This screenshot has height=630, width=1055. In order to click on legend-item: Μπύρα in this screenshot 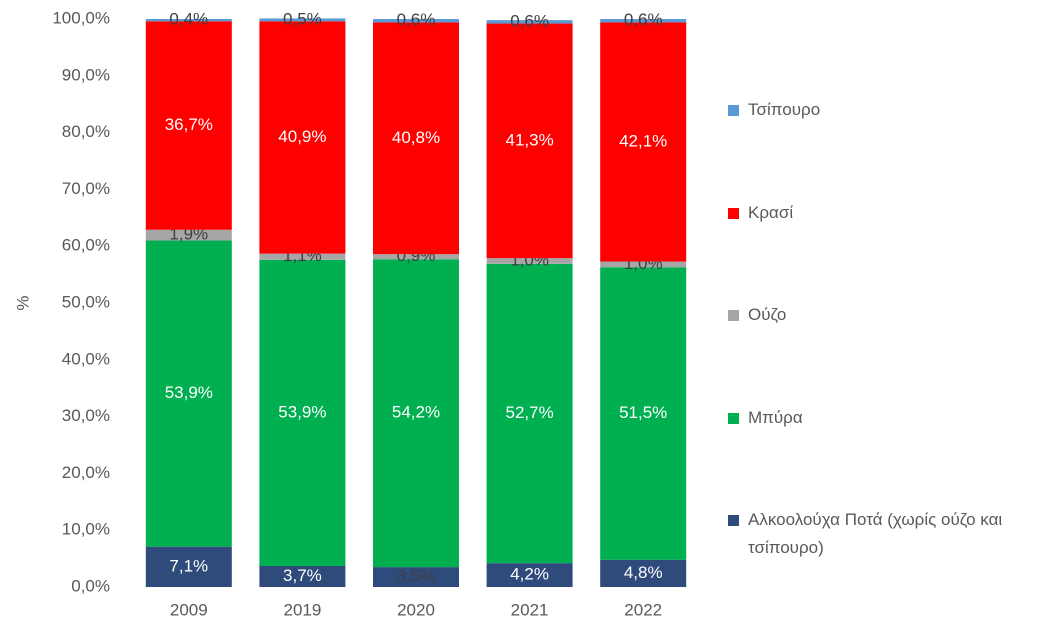, I will do `click(888, 418)`.